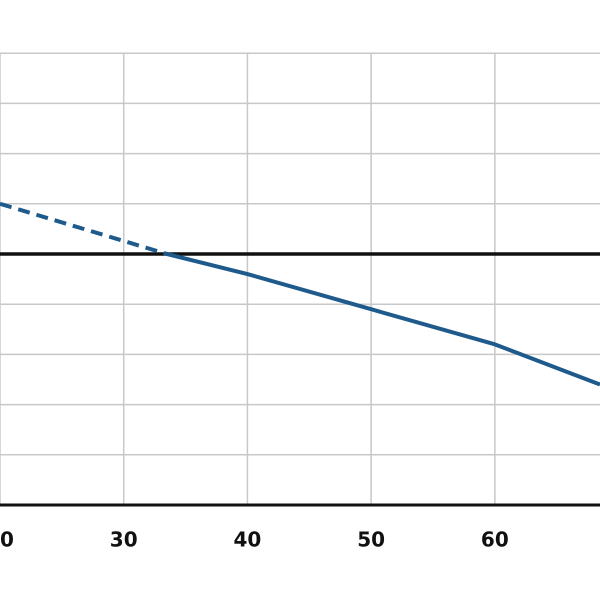 This screenshot has height=600, width=600. What do you see at coordinates (7, 540) in the screenshot?
I see `x-tick-label: 20` at bounding box center [7, 540].